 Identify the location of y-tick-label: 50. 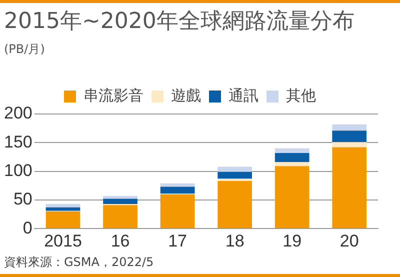
(22, 199).